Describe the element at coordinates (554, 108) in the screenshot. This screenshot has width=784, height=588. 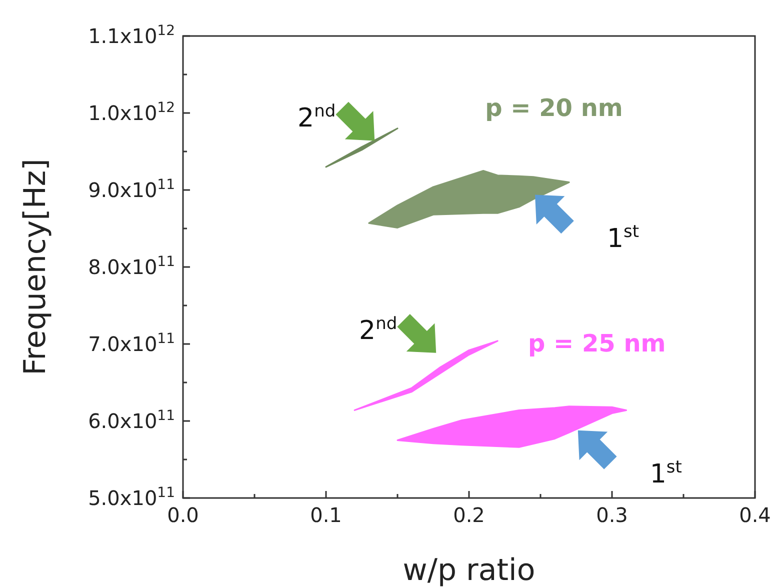
I see `text: p = 20 nm` at that location.